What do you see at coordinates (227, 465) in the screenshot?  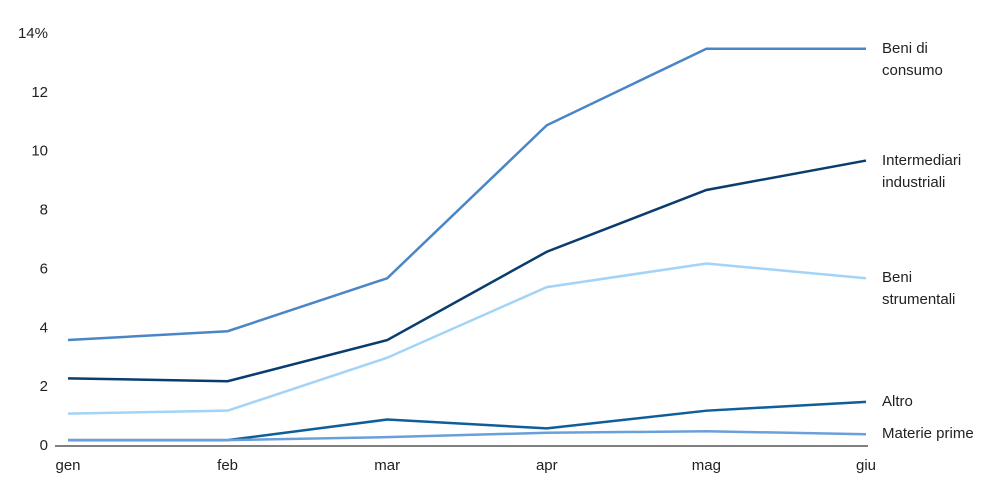 I see `x-tick-label: feb` at bounding box center [227, 465].